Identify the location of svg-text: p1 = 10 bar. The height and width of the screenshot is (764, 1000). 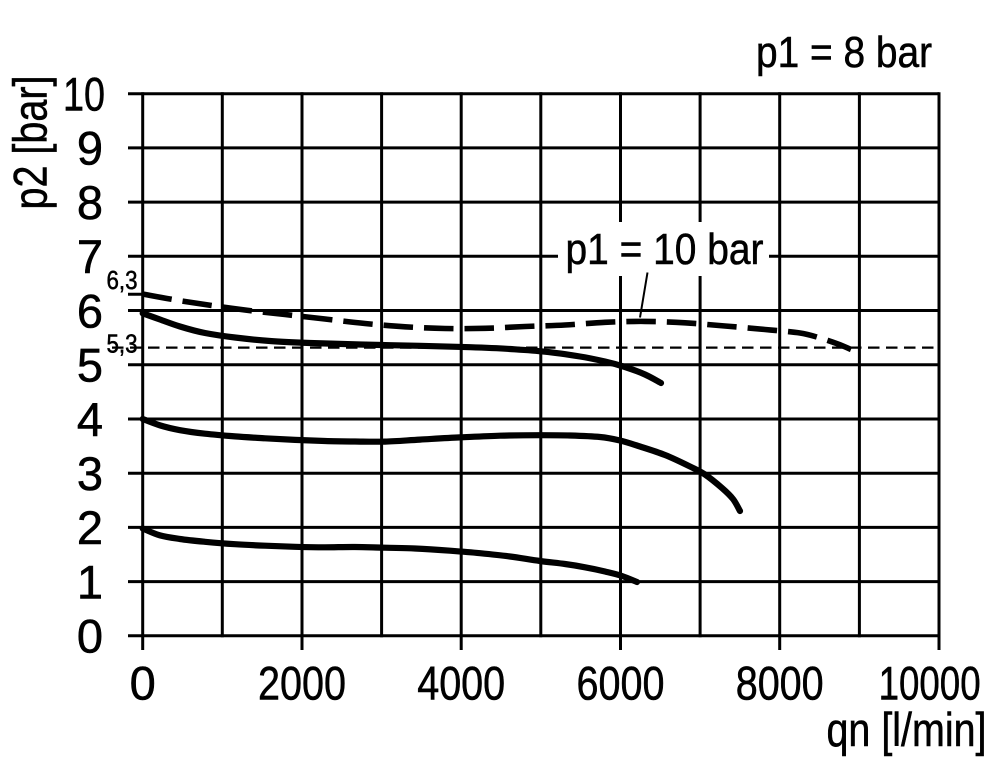
(665, 249).